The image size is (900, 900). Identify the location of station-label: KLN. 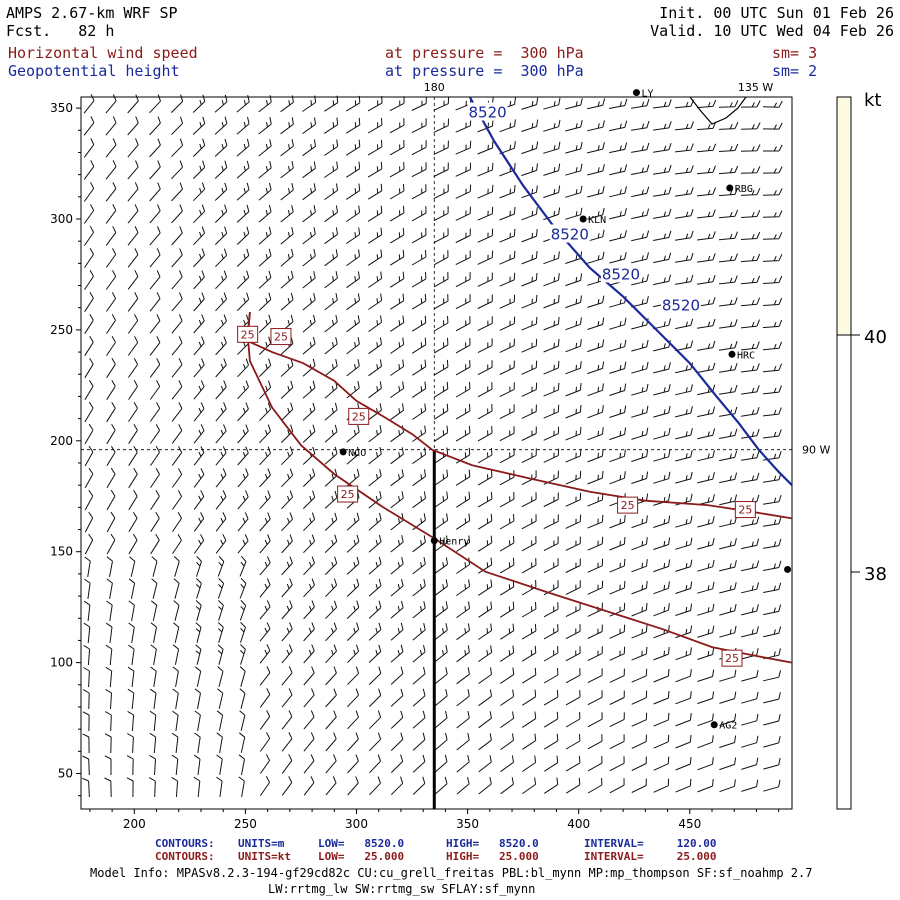
(597, 220).